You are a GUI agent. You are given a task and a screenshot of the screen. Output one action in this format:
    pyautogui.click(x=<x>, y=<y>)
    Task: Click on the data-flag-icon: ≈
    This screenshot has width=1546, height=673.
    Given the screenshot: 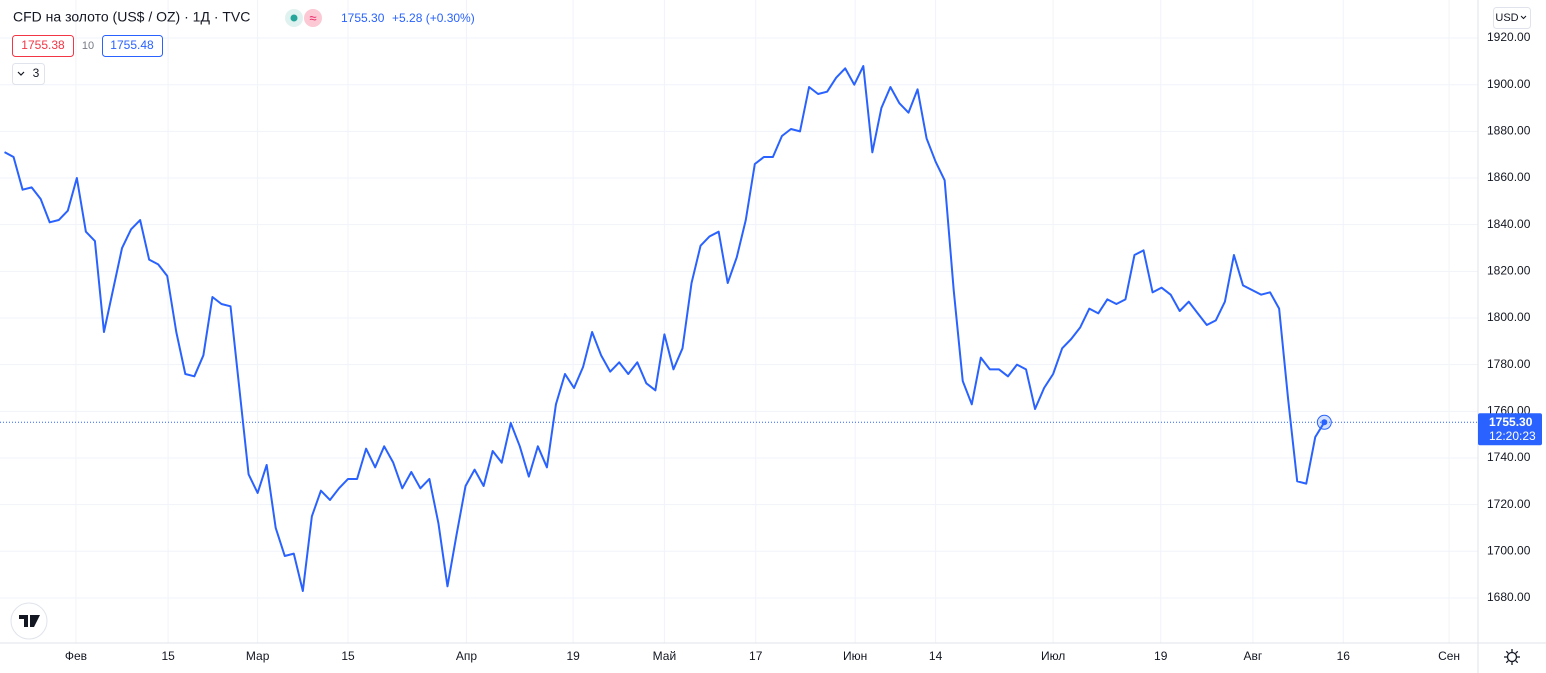 What is the action you would take?
    pyautogui.click(x=312, y=17)
    